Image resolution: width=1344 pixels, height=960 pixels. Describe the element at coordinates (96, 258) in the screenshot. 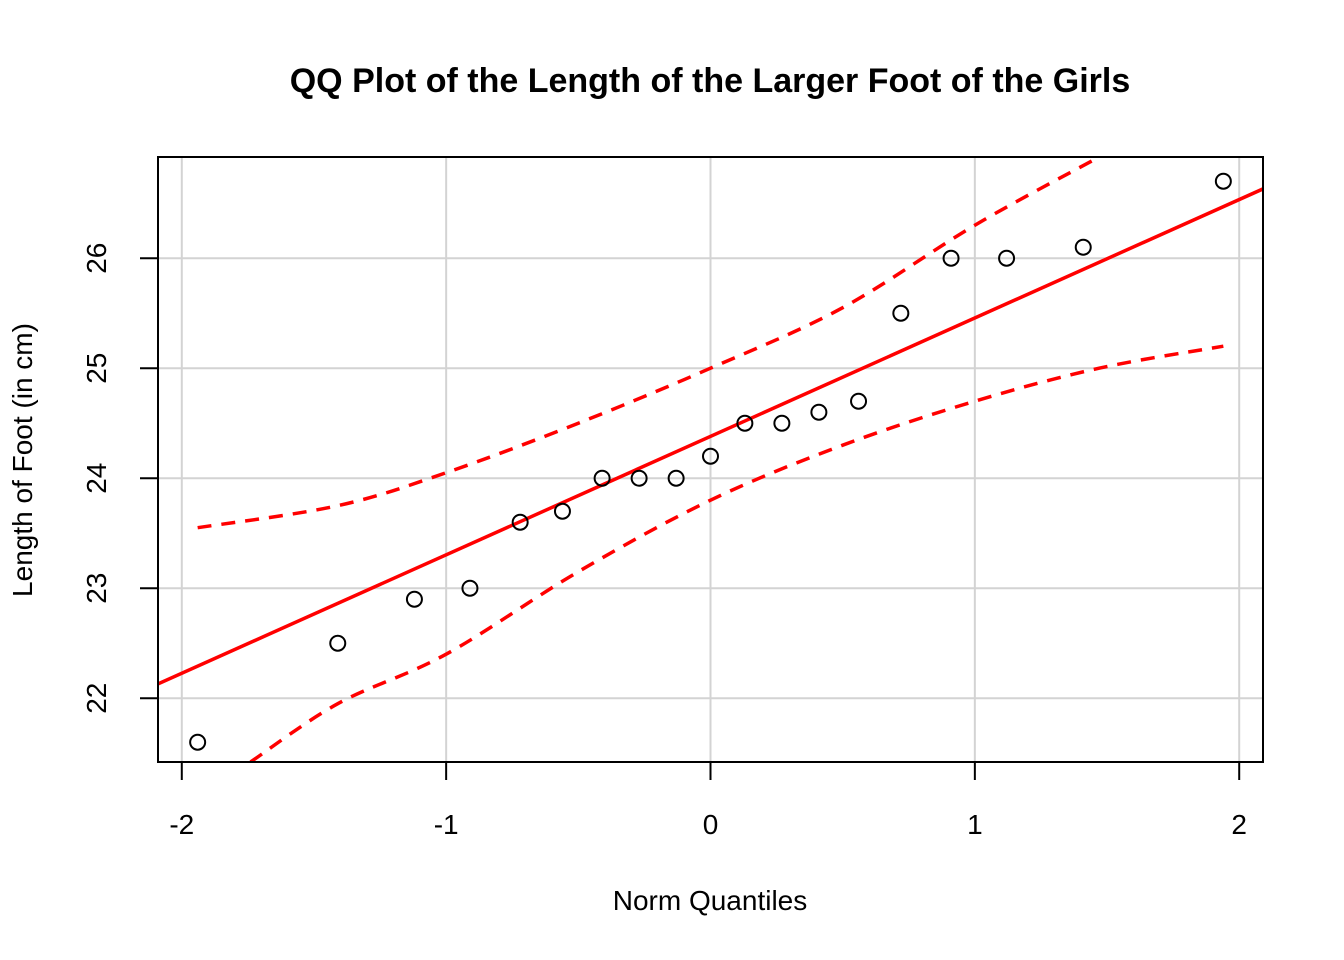

I see `y-tick-label-4: 26` at that location.